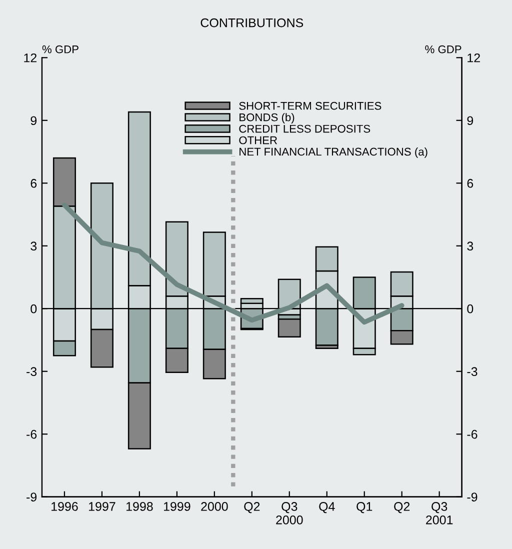 The height and width of the screenshot is (549, 512). What do you see at coordinates (33, 183) in the screenshot?
I see `y-tick-label: 6` at bounding box center [33, 183].